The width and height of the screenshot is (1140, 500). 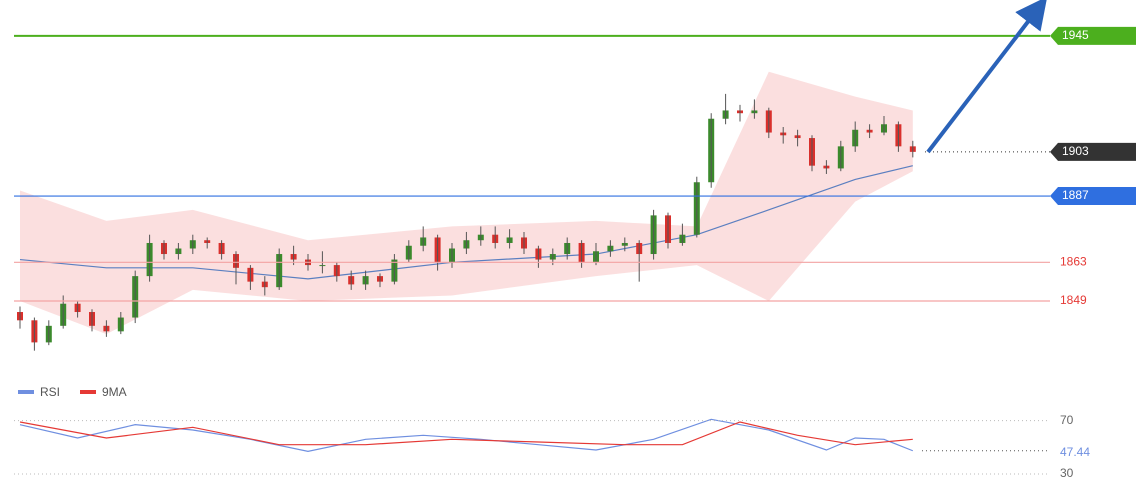 I want to click on level-label: 1945, so click(x=1075, y=35).